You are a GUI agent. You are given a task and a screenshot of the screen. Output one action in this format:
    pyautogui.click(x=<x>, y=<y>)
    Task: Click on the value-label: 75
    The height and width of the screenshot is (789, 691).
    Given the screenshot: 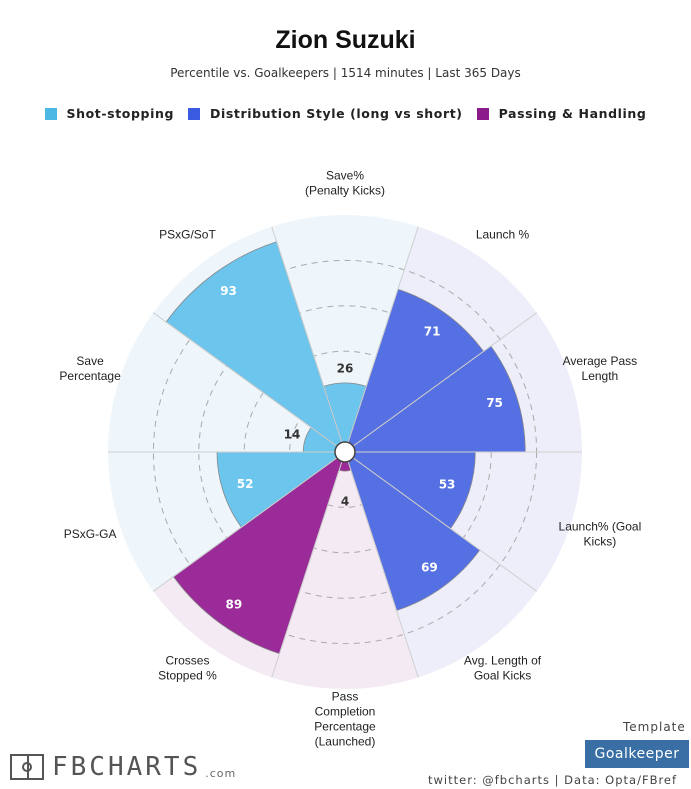 What is the action you would take?
    pyautogui.click(x=494, y=403)
    